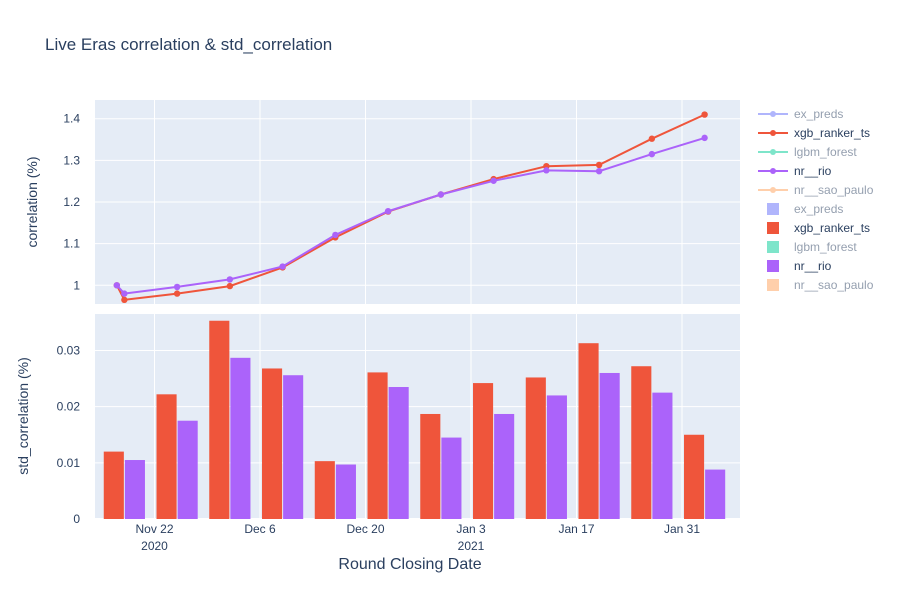 The height and width of the screenshot is (600, 900). I want to click on y-tick-label: 0.01, so click(69, 463).